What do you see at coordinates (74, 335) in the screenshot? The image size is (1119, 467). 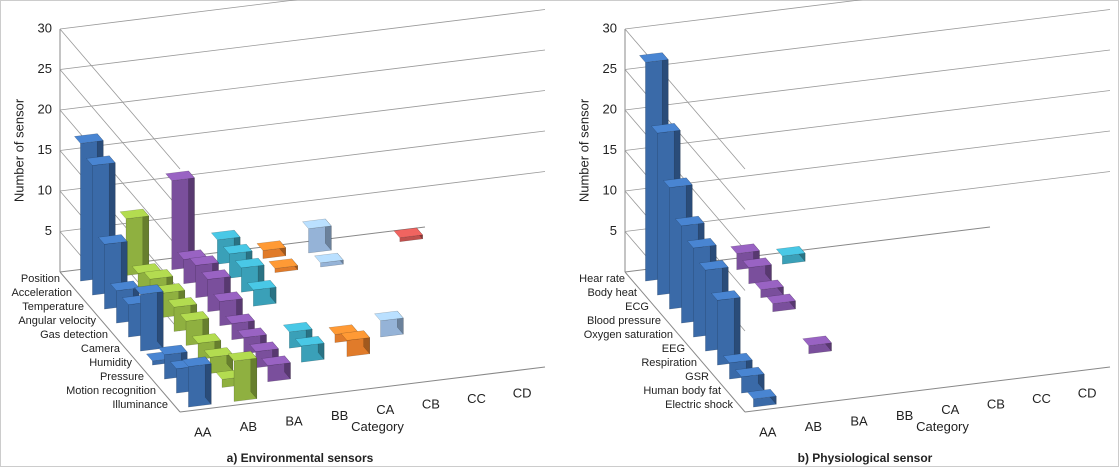 I see `row-label: Gas detection` at bounding box center [74, 335].